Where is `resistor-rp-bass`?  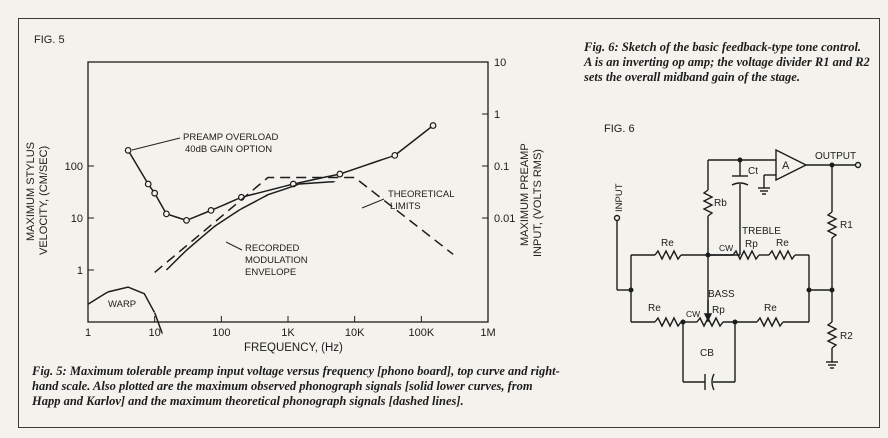
resistor-rp-bass is located at coordinates (710, 322).